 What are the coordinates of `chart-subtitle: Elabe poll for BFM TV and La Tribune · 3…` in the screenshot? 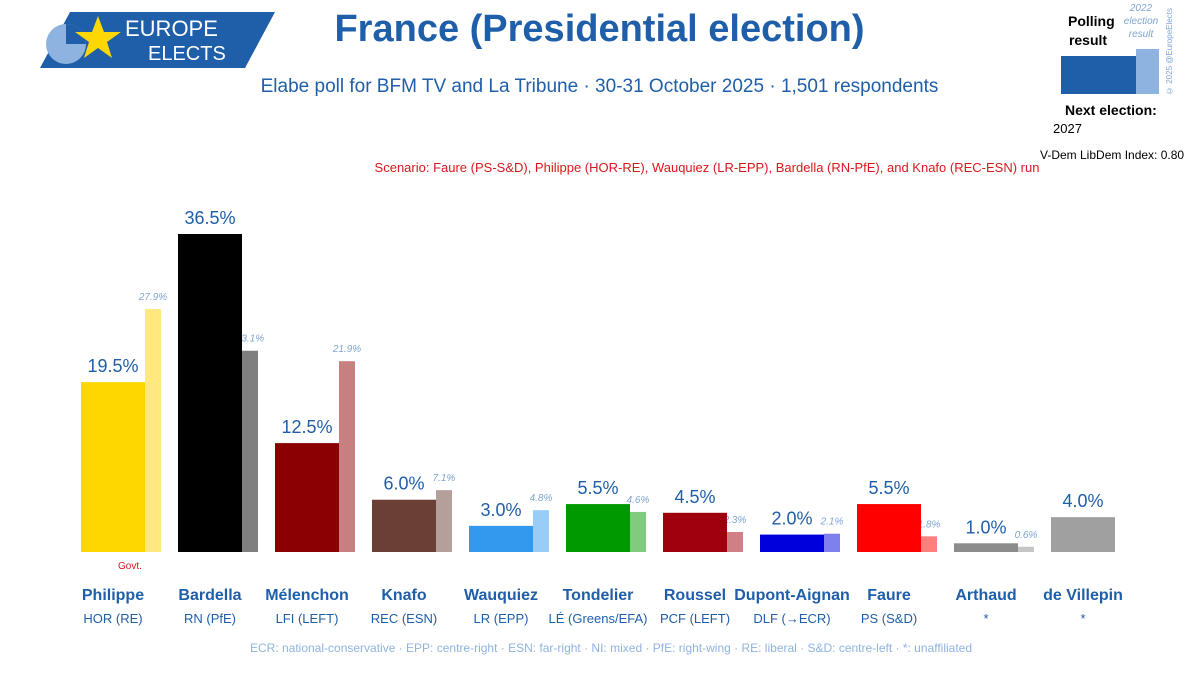 It's located at (599, 86).